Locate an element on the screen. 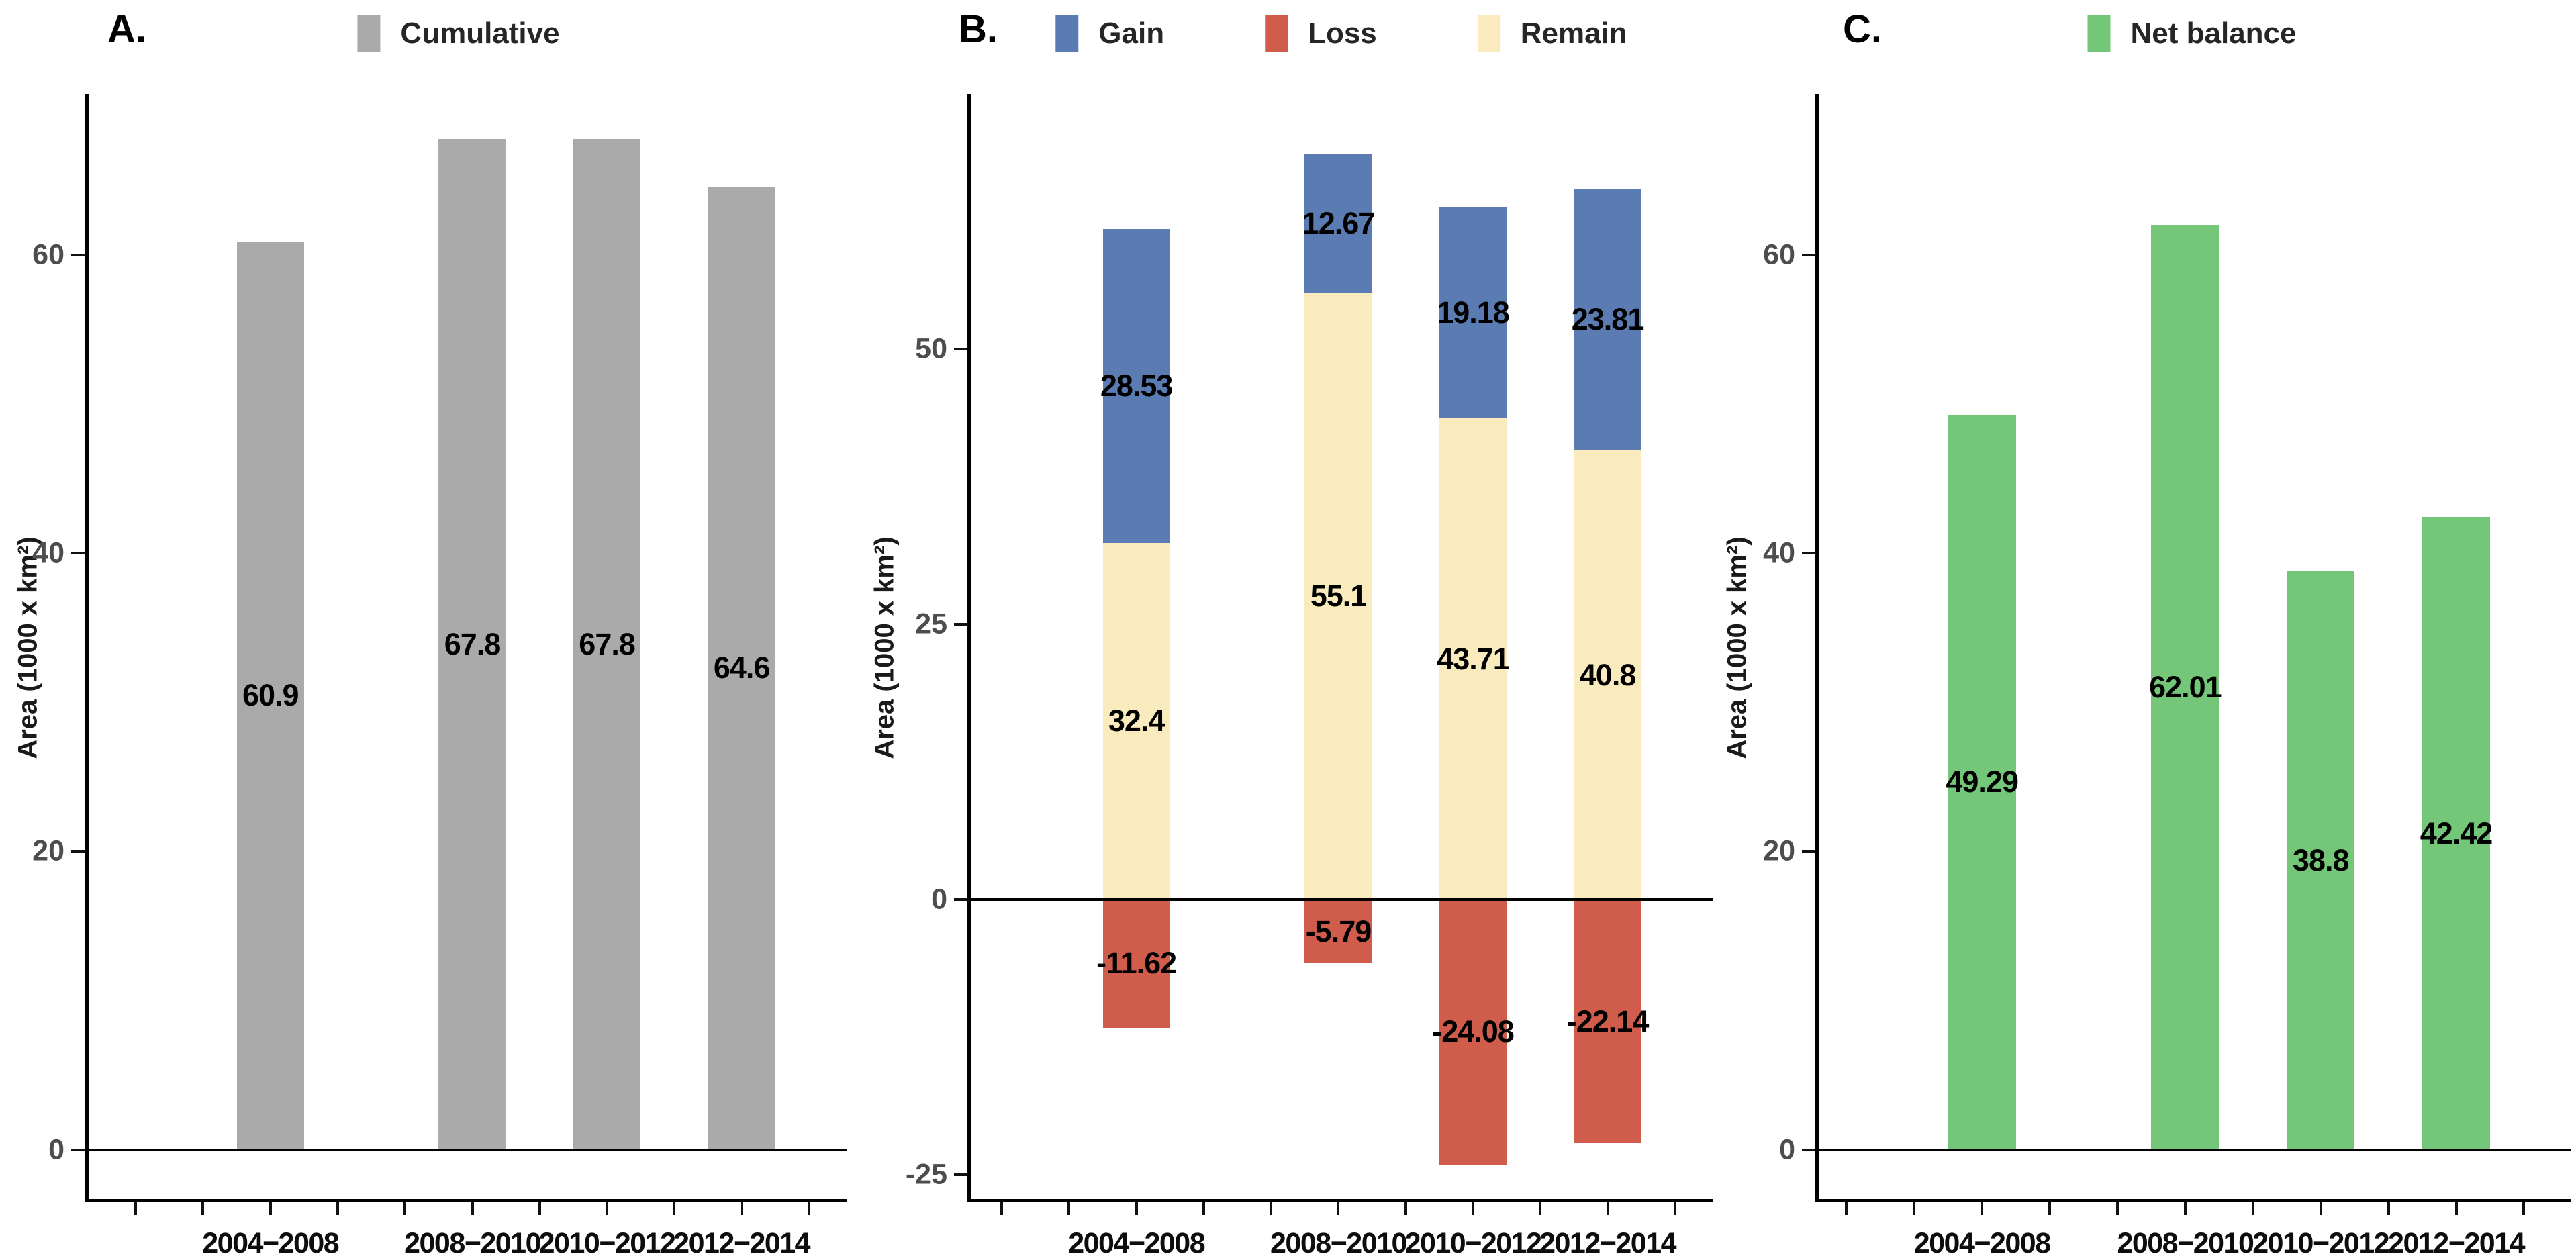  bar-value-label-cumulative-2008-2010: 67.8 is located at coordinates (473, 643).